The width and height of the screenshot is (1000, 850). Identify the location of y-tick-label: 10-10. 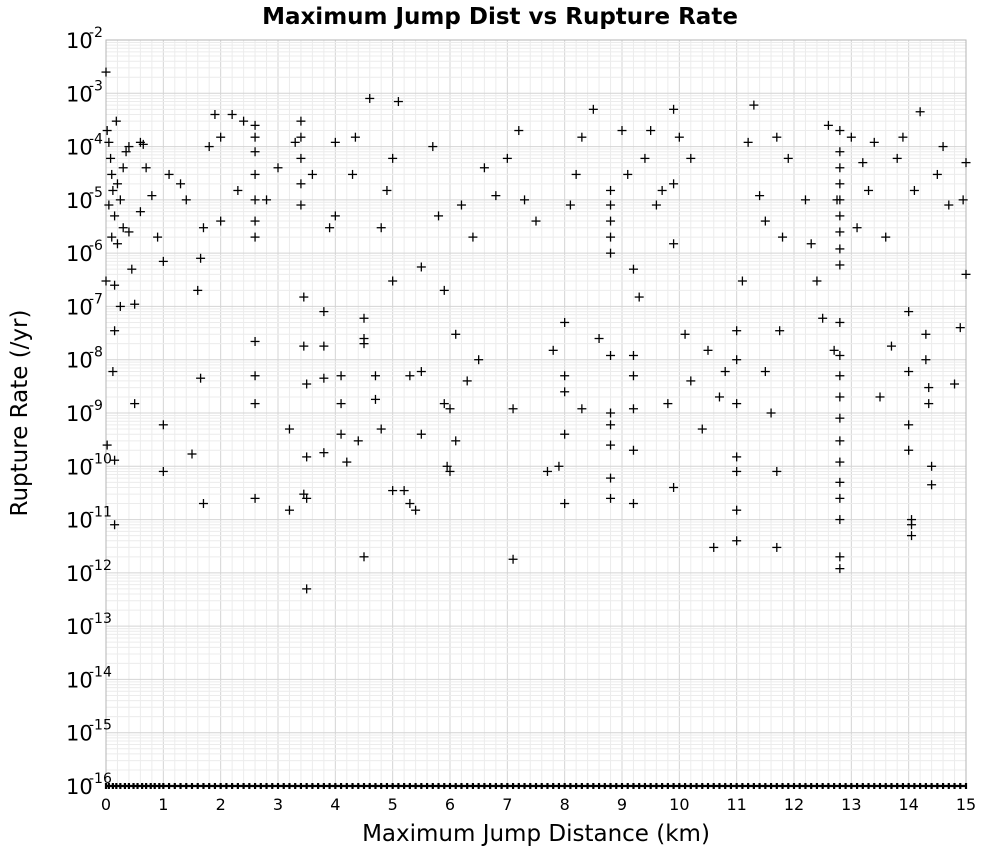
(89, 465).